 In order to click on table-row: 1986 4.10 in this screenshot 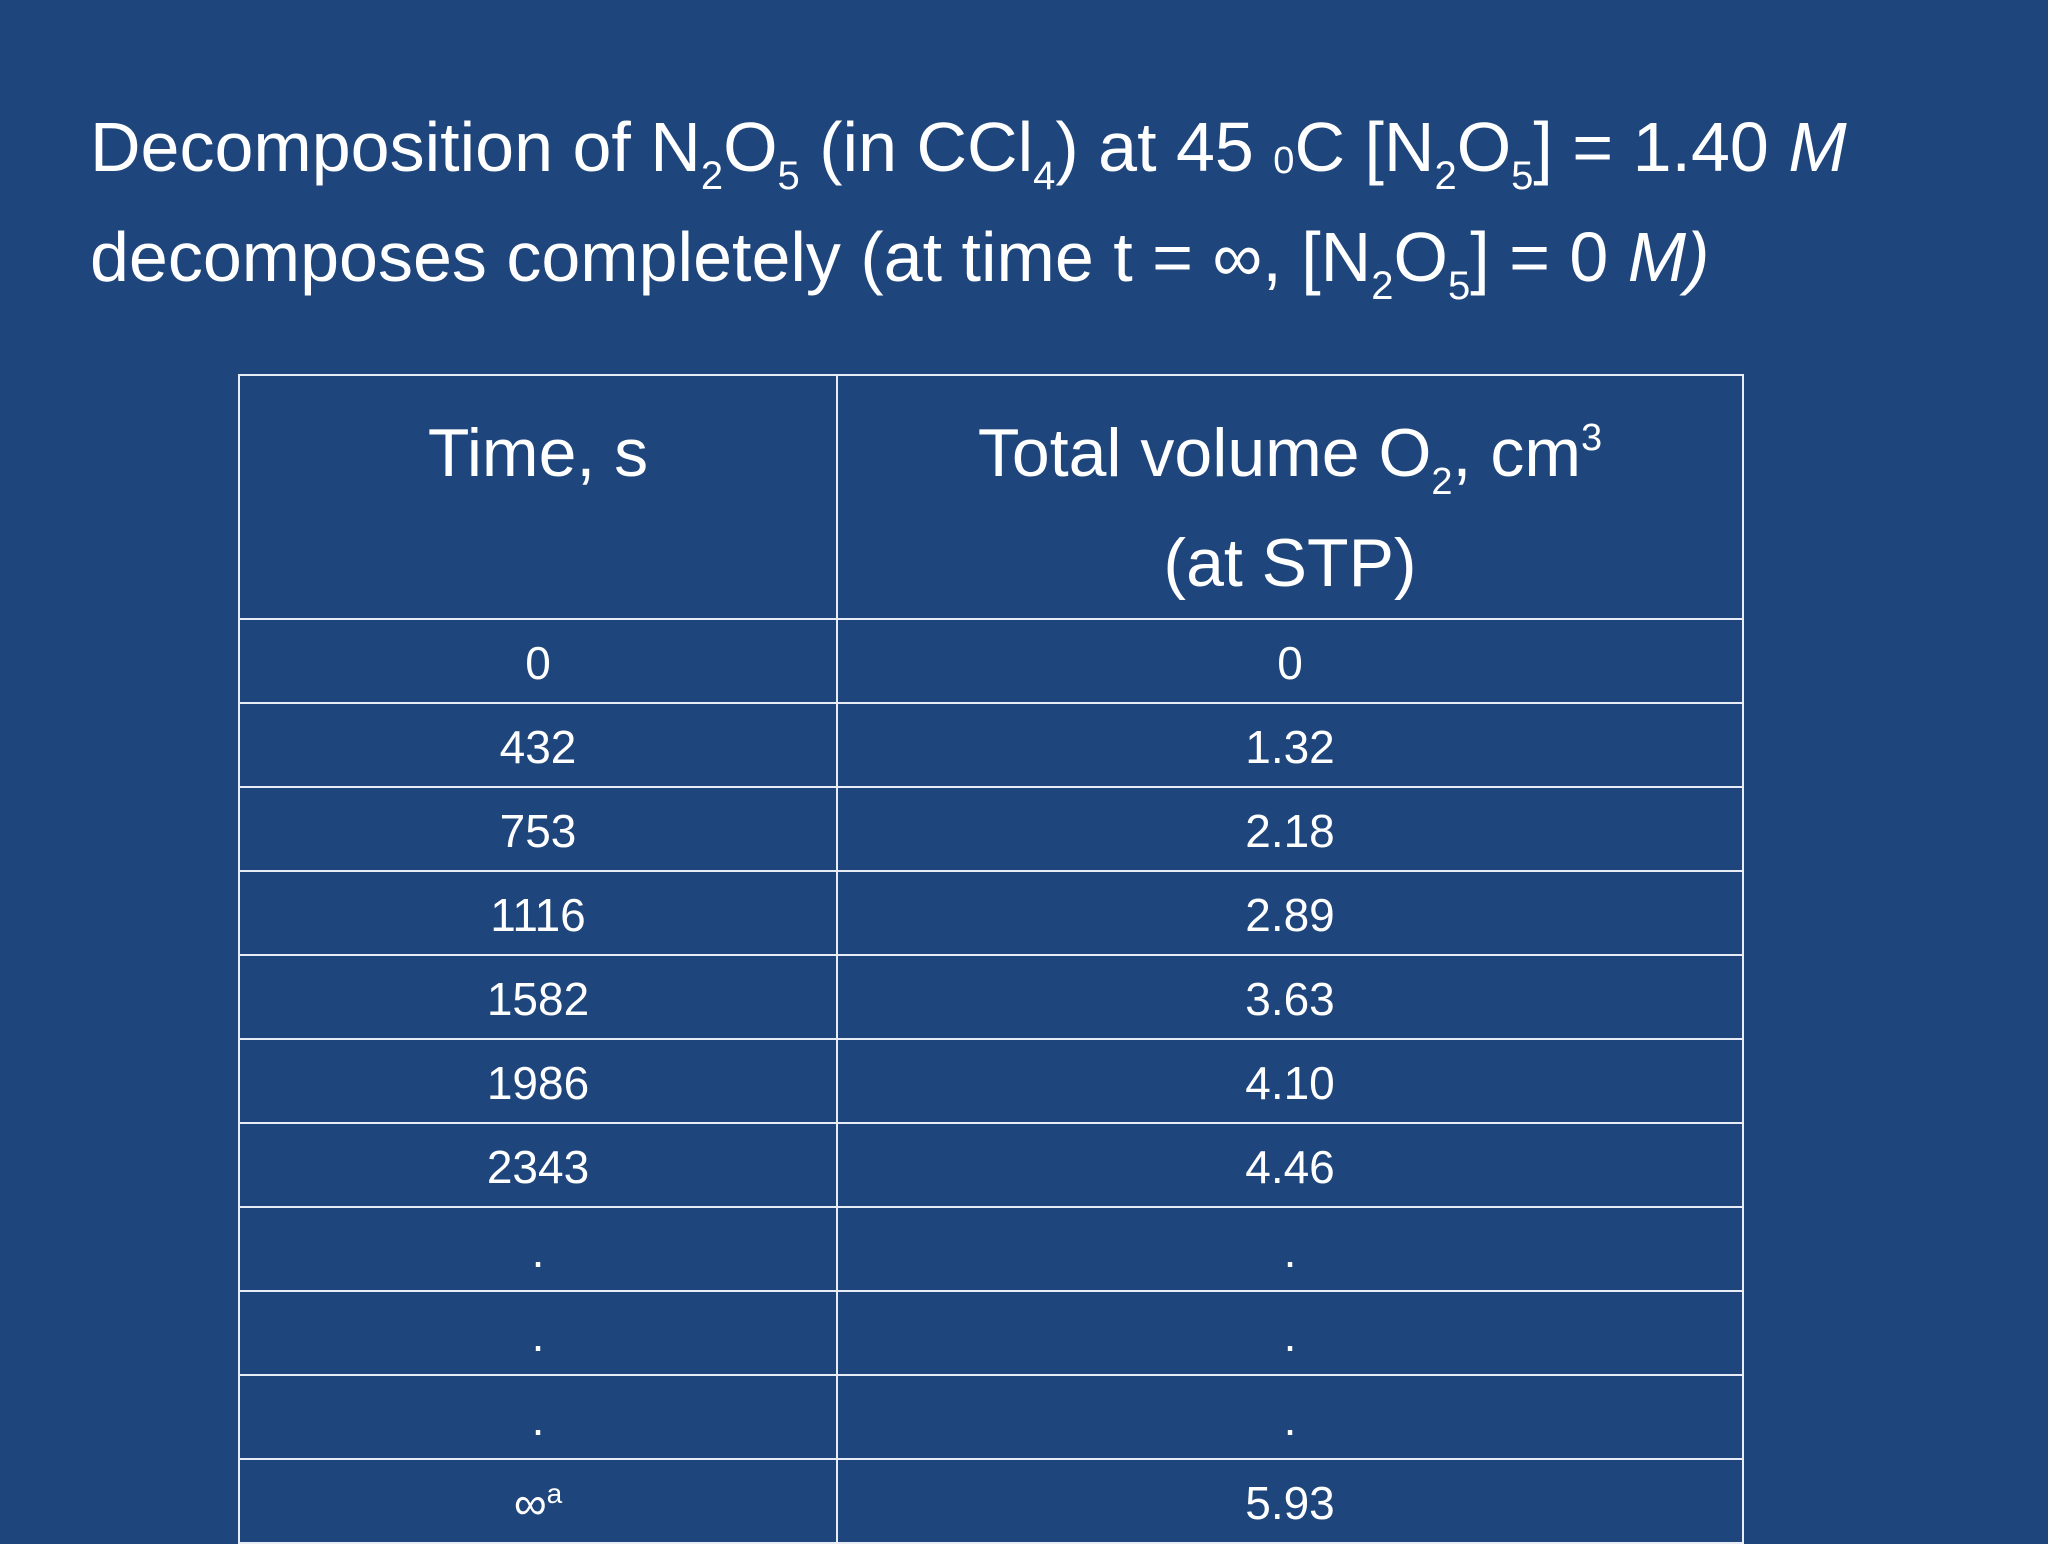, I will do `click(991, 1081)`.